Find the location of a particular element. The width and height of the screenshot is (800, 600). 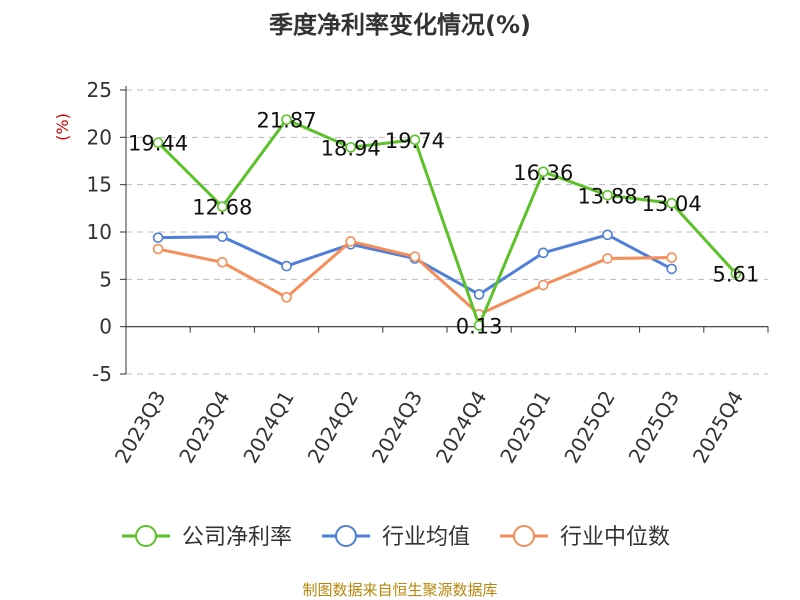

data-label: 16.36 is located at coordinates (543, 173).